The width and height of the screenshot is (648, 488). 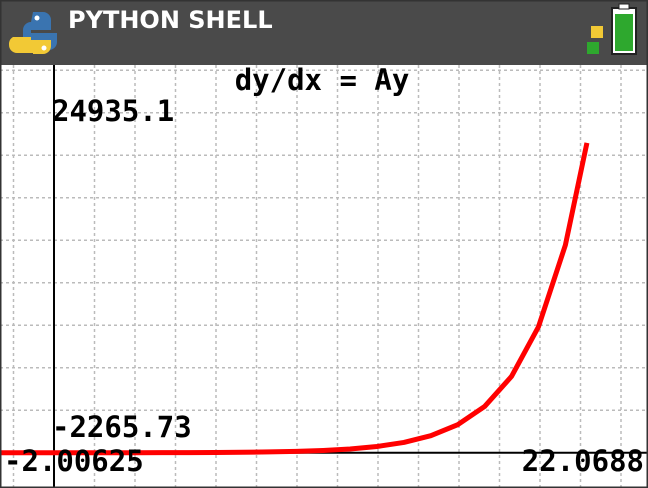 What do you see at coordinates (322, 80) in the screenshot?
I see `chart-title: dy/dx = Ay` at bounding box center [322, 80].